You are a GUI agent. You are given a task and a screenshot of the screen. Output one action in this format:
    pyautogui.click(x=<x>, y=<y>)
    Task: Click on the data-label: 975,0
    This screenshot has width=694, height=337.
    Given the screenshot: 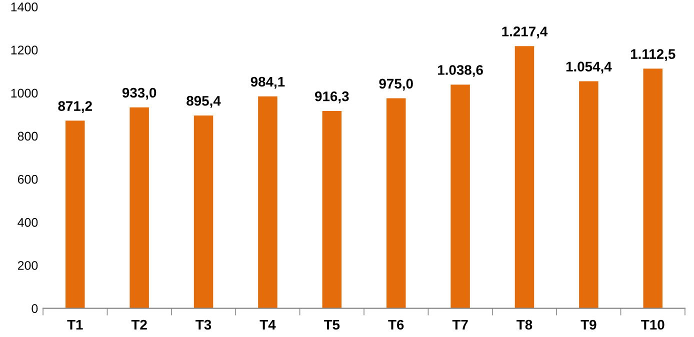 What is the action you would take?
    pyautogui.click(x=396, y=84)
    